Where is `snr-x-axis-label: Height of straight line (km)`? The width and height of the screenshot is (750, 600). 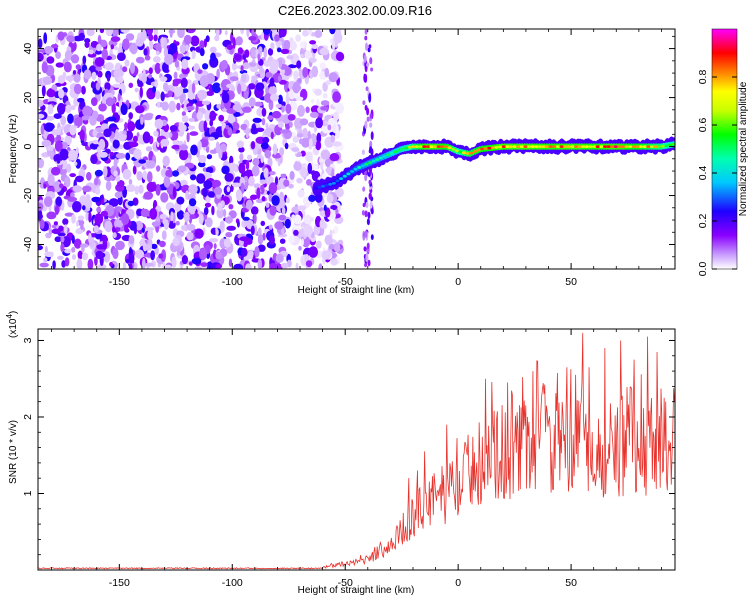
snr-x-axis-label: Height of straight line (km) is located at coordinates (356, 590).